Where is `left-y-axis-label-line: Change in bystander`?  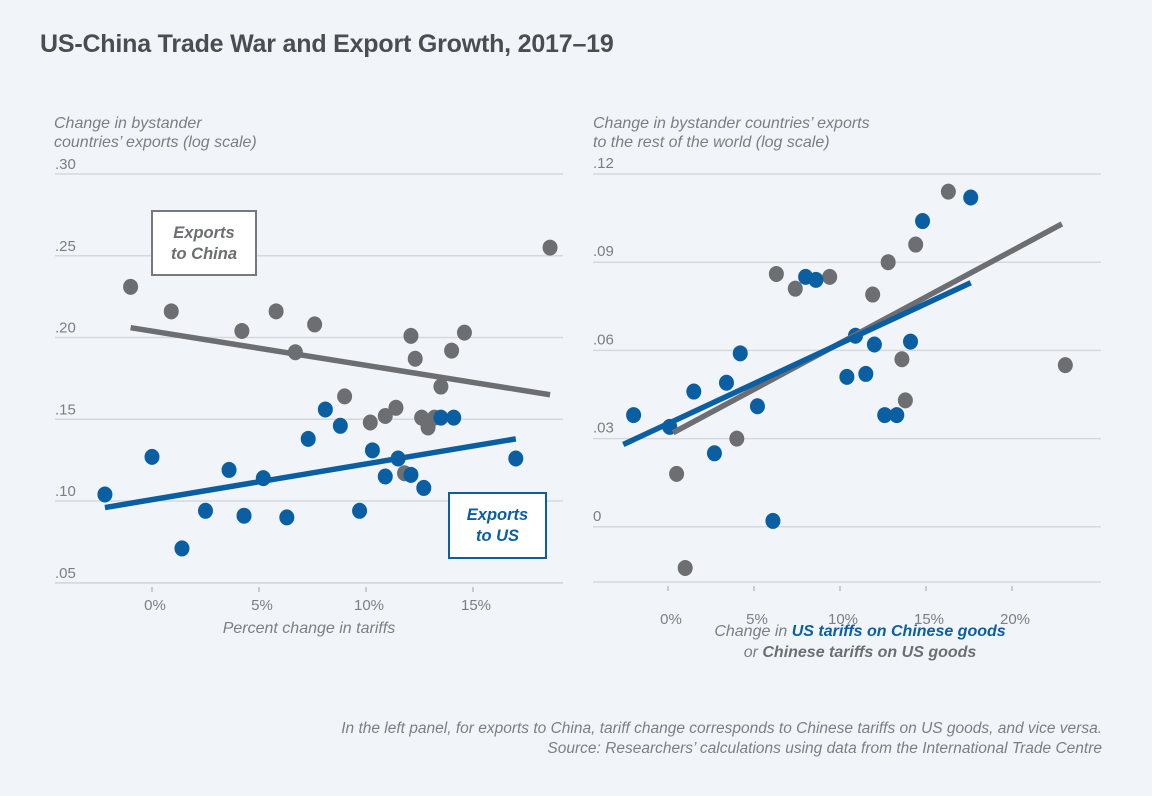
left-y-axis-label-line: Change in bystander is located at coordinates (128, 123).